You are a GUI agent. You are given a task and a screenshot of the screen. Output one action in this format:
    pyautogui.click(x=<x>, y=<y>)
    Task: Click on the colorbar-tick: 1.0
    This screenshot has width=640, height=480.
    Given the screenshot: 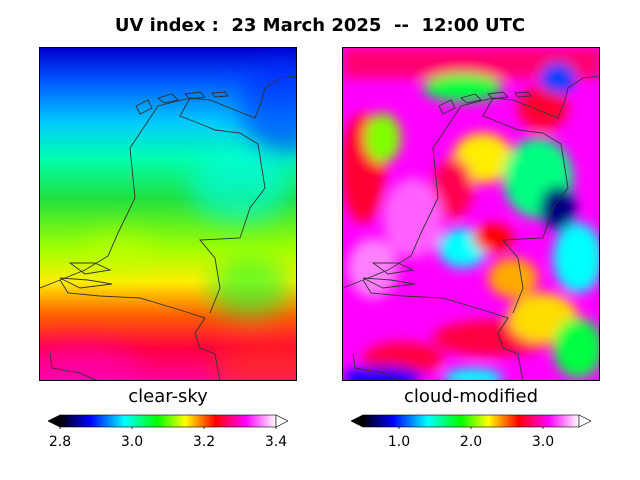 What is the action you would take?
    pyautogui.click(x=399, y=442)
    